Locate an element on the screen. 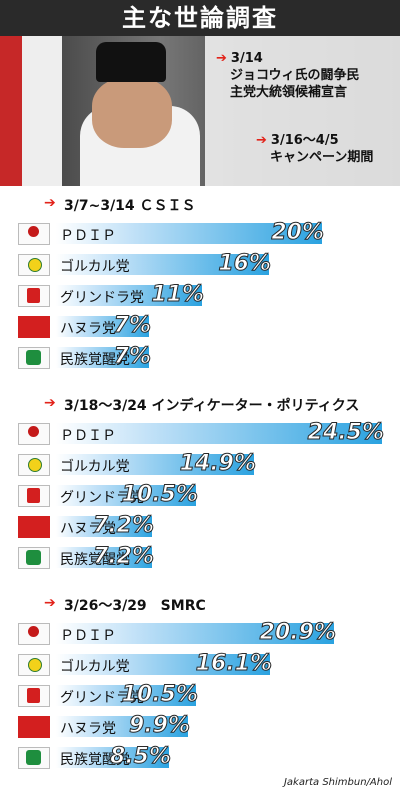 This screenshot has width=400, height=797. annotation-2: ➔ 3/16〜4/5 キャンペーン期間 is located at coordinates (314, 149).